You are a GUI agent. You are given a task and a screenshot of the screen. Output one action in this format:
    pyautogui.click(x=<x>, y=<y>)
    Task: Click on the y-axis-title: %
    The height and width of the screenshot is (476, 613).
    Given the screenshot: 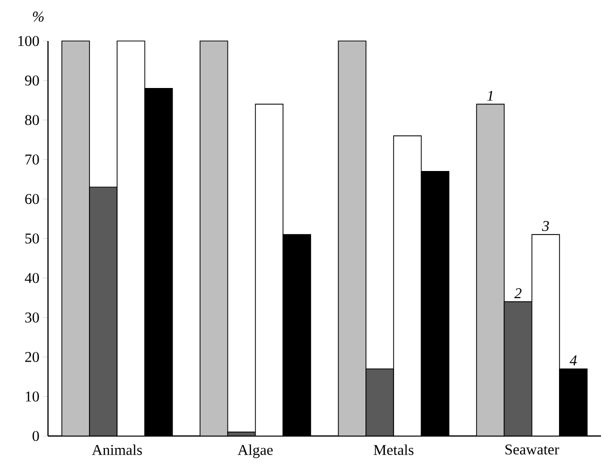 What is the action you would take?
    pyautogui.click(x=38, y=17)
    